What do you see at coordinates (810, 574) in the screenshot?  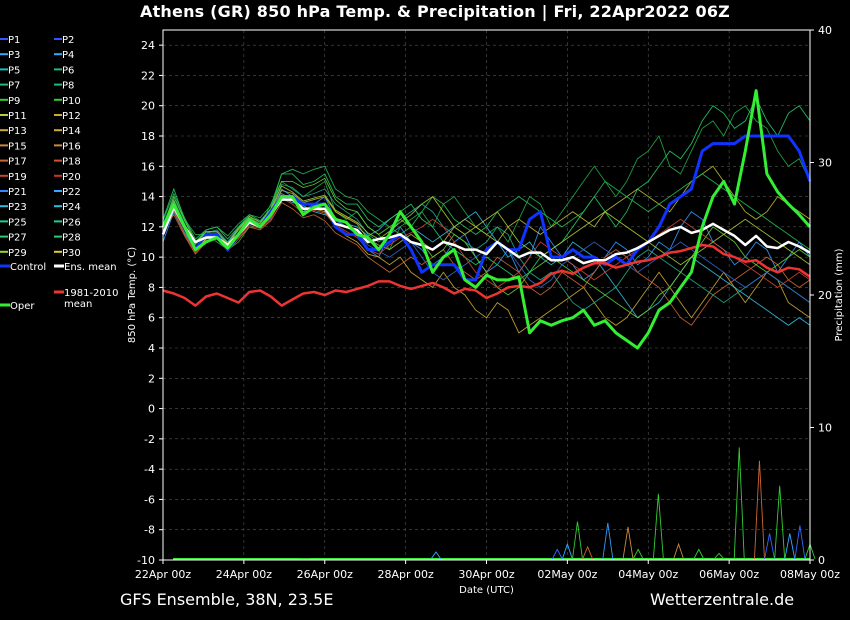 I see `x-tick-label: 08May 00z` at bounding box center [810, 574].